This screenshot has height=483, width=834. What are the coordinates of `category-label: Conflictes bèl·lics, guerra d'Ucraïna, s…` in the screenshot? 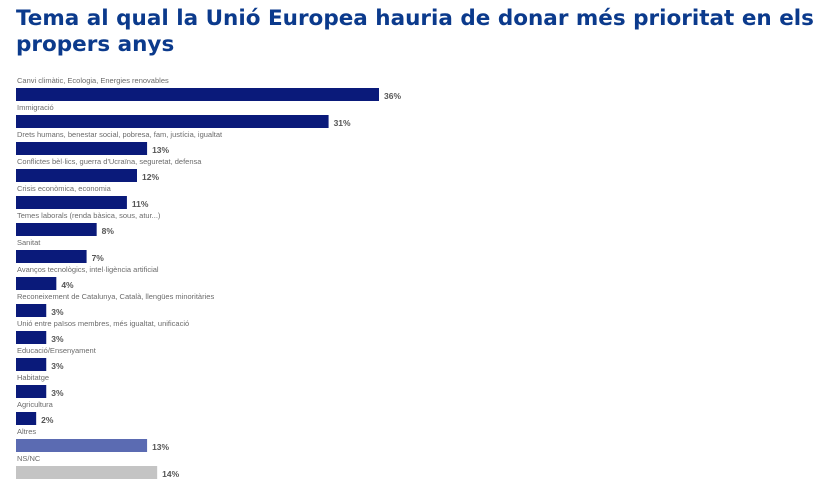 It's located at (109, 161).